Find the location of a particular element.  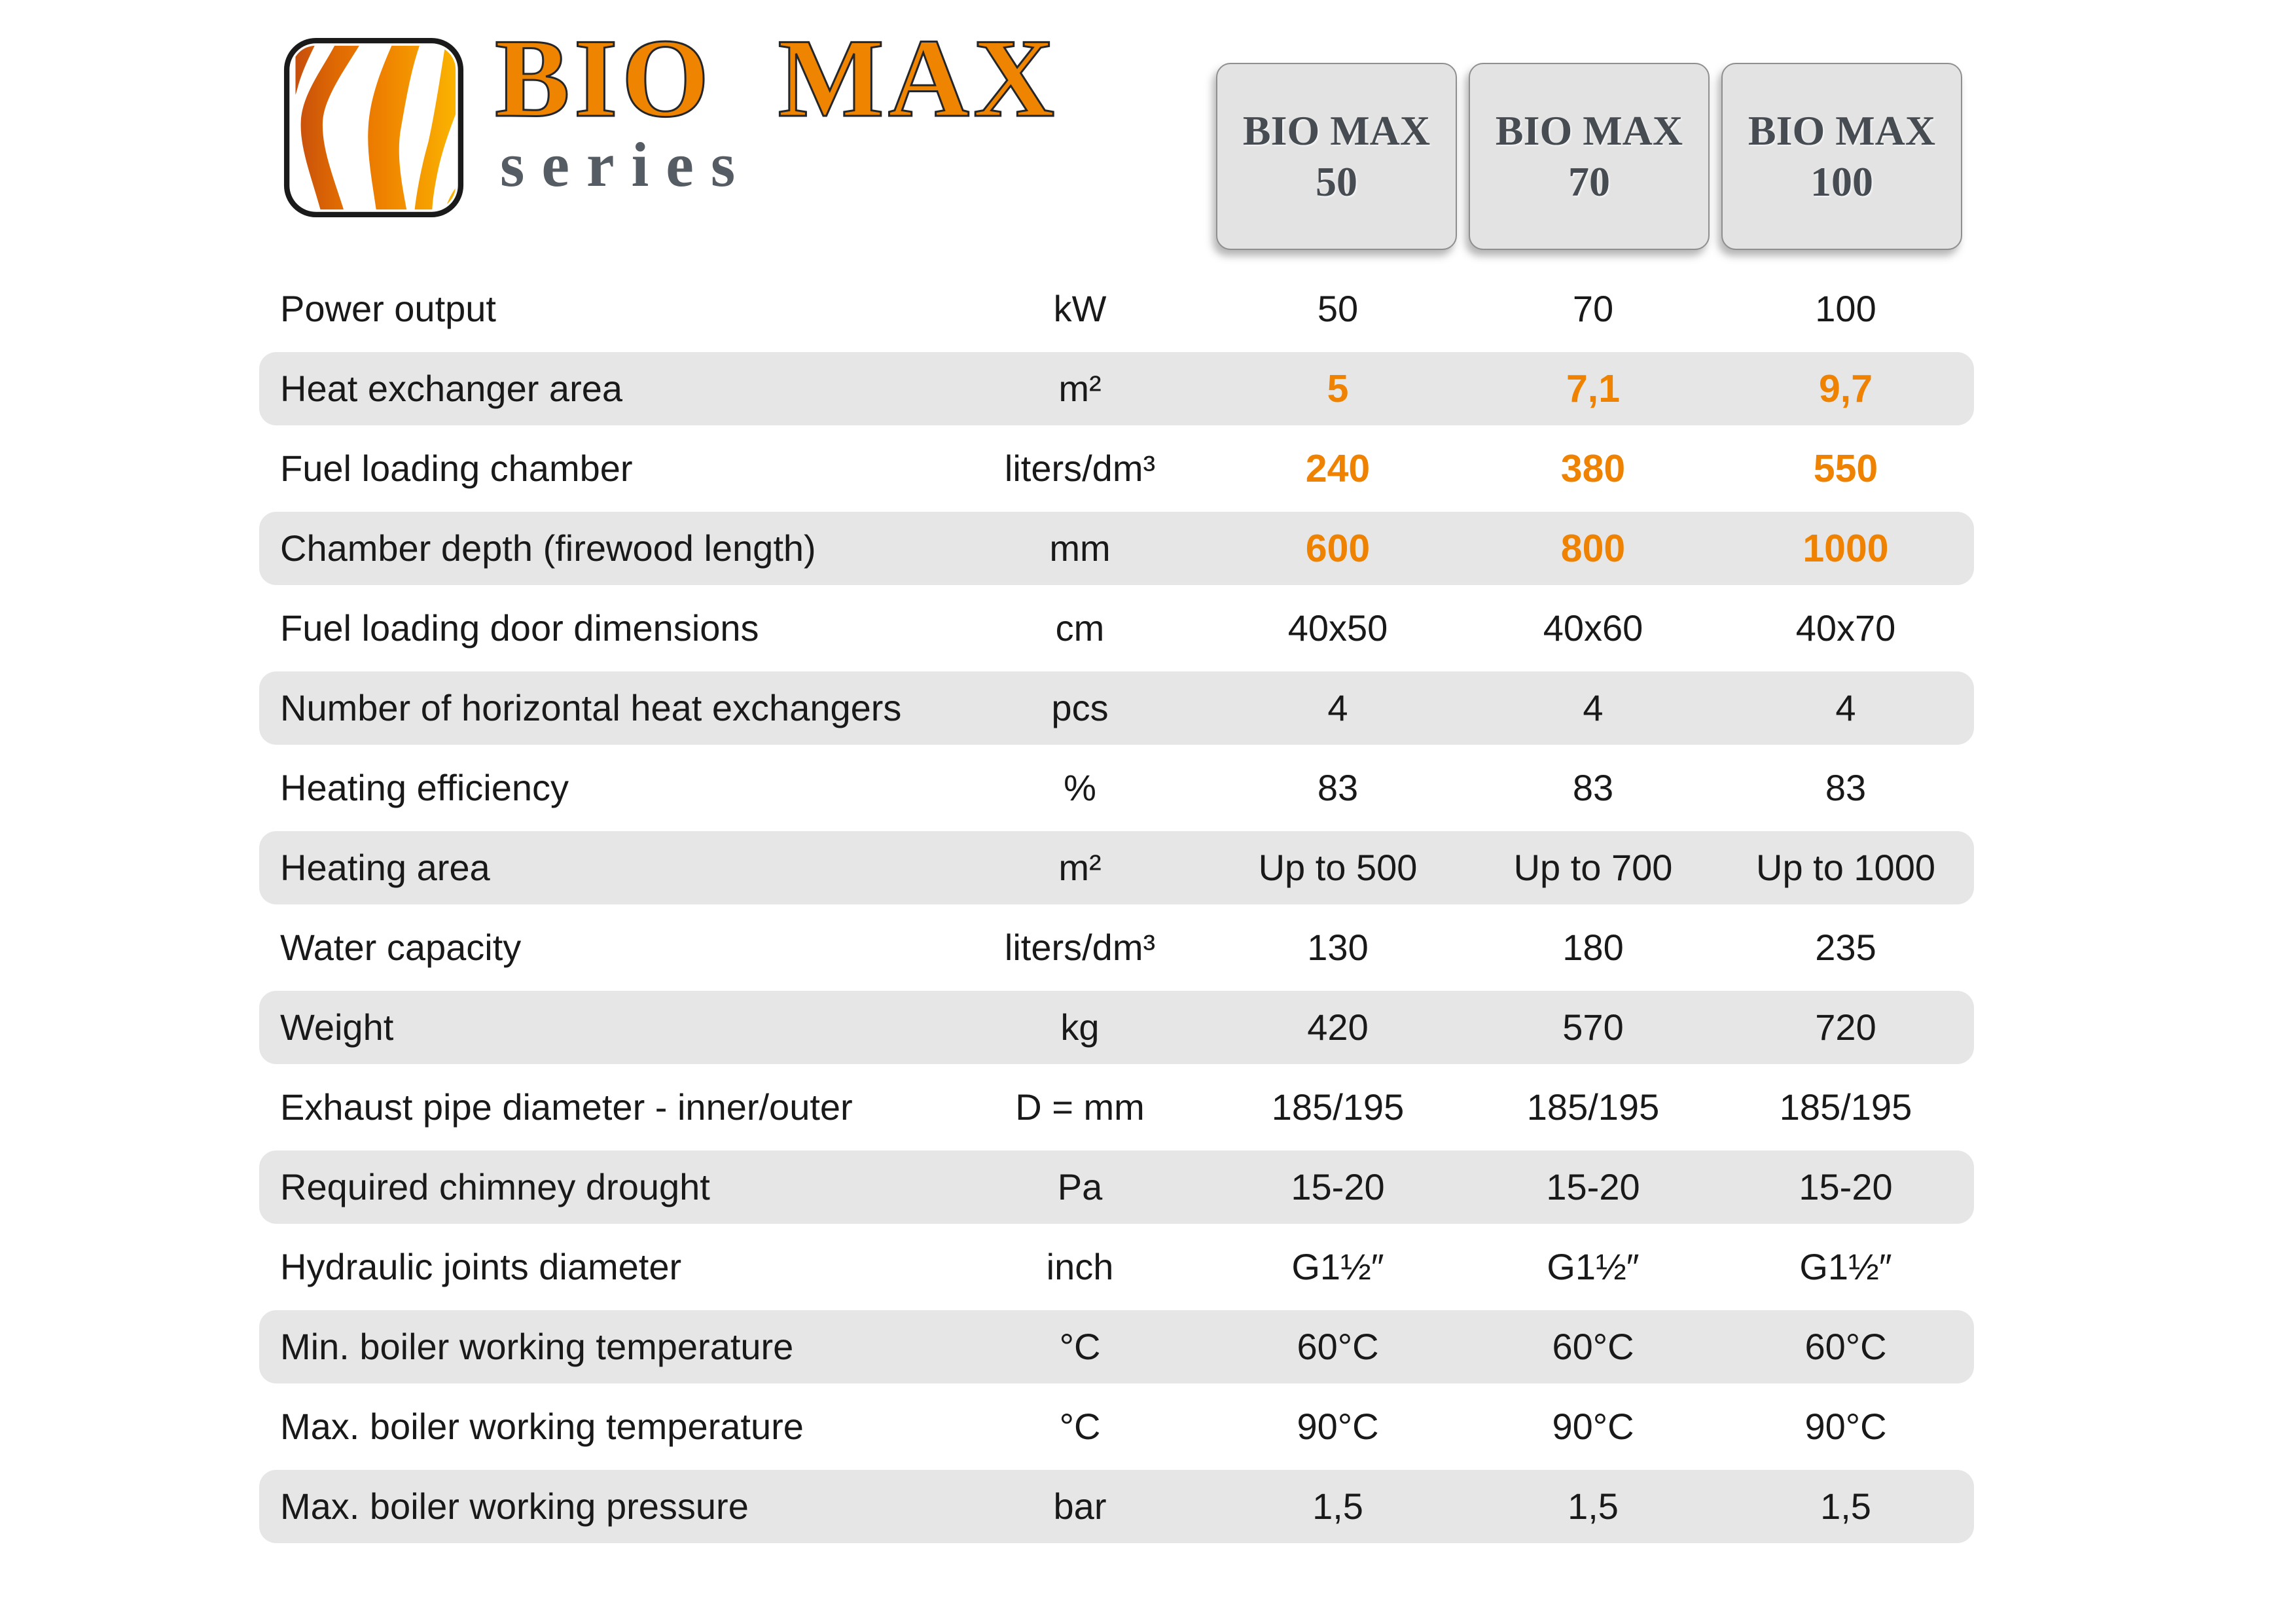

row-value: 40x50 is located at coordinates (1337, 628).